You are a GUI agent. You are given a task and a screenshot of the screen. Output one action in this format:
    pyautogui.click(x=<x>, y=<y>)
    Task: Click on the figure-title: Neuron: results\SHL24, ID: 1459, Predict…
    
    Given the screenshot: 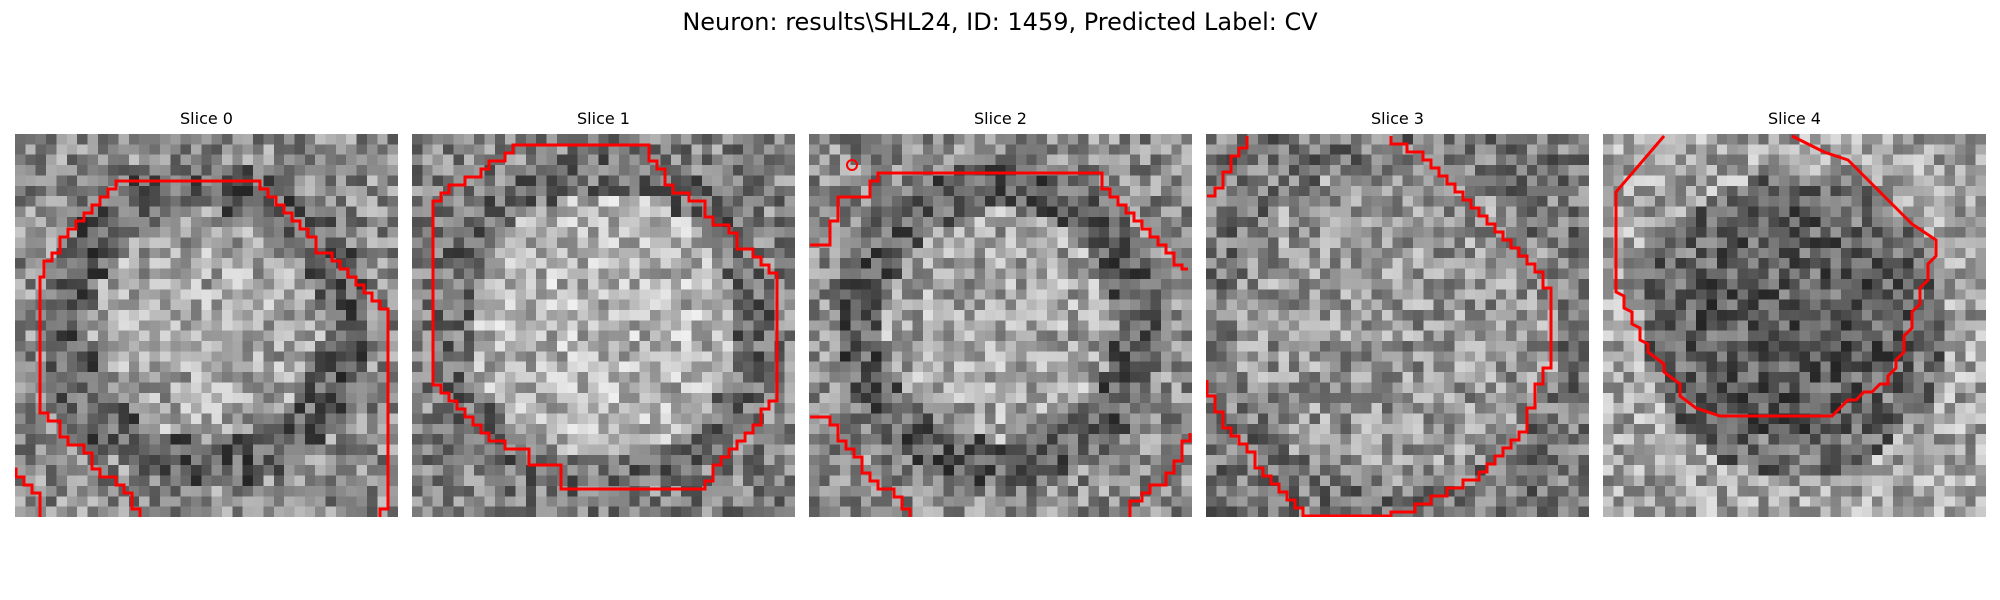 What is the action you would take?
    pyautogui.click(x=1000, y=22)
    